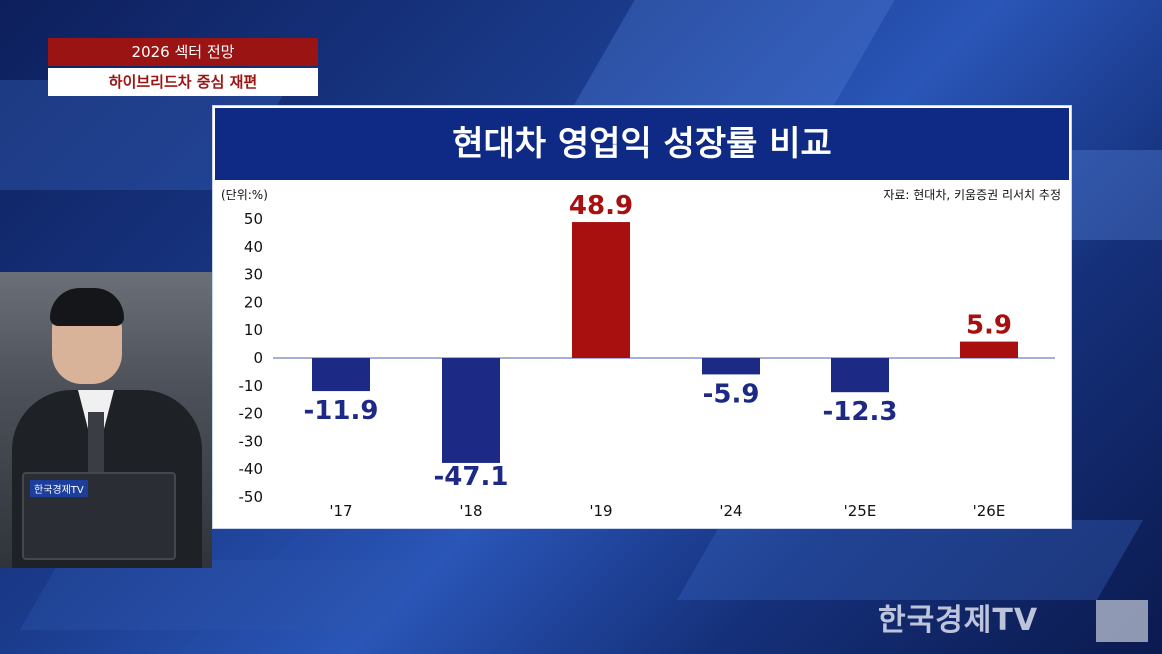 The height and width of the screenshot is (654, 1162). Describe the element at coordinates (59, 488) in the screenshot. I see `laptop-logo: 한국경제TV` at that location.